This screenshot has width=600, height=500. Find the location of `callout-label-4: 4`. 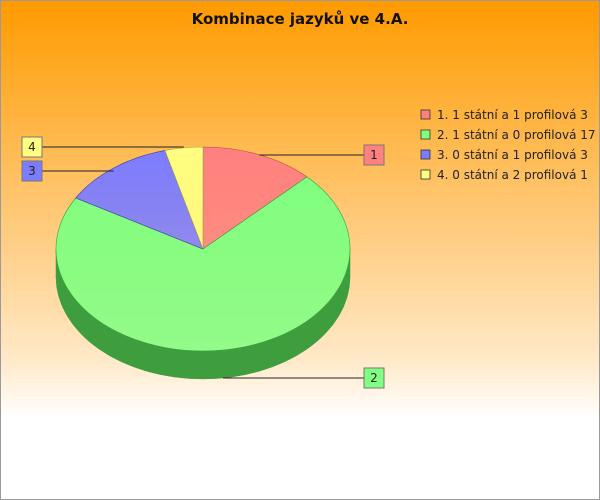

callout-label-4: 4 is located at coordinates (32, 147).